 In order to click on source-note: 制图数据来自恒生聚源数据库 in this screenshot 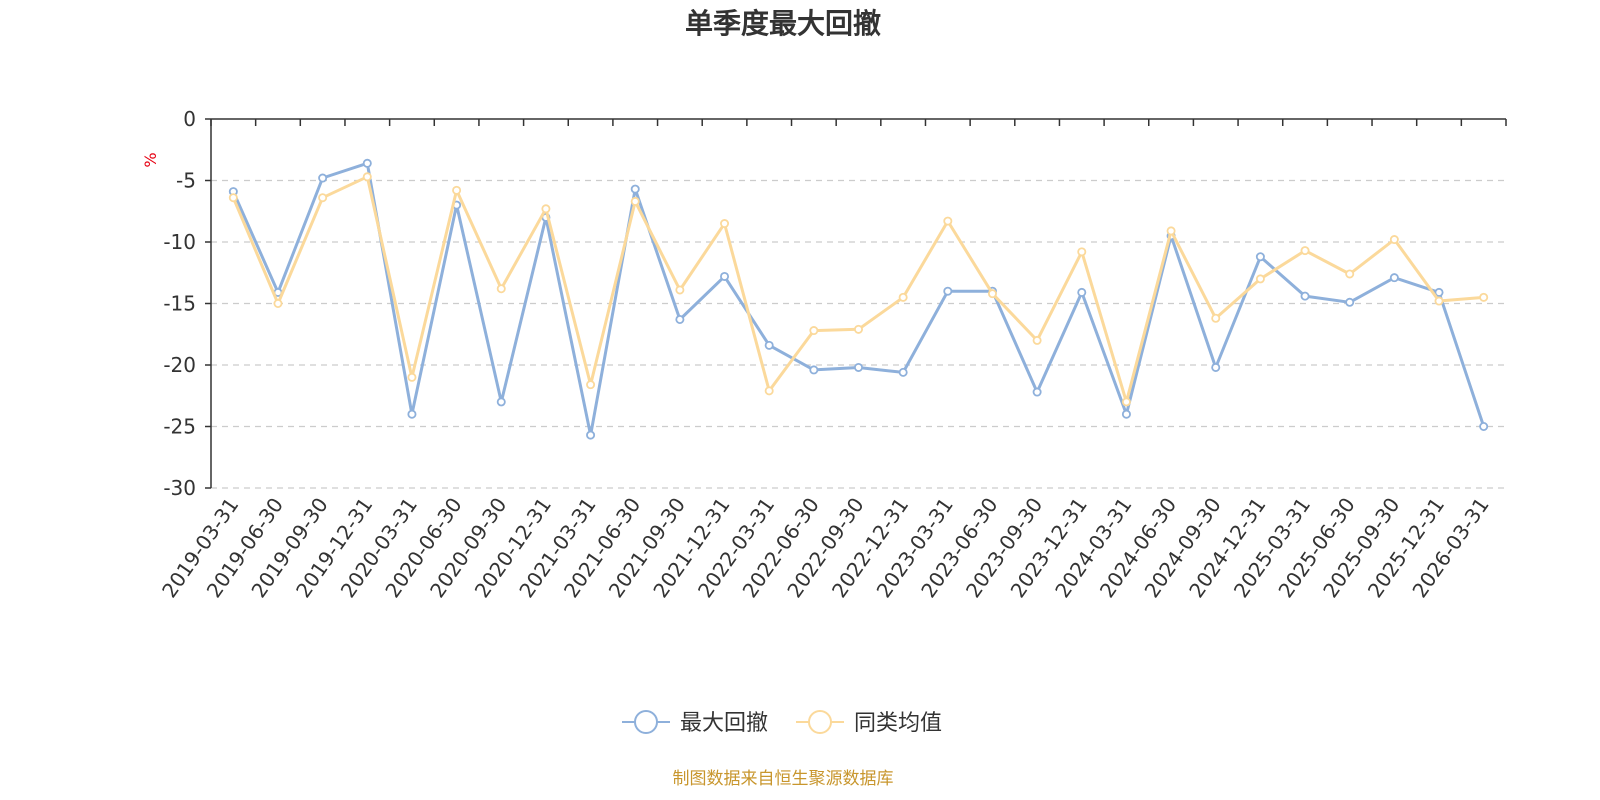, I will do `click(783, 779)`.